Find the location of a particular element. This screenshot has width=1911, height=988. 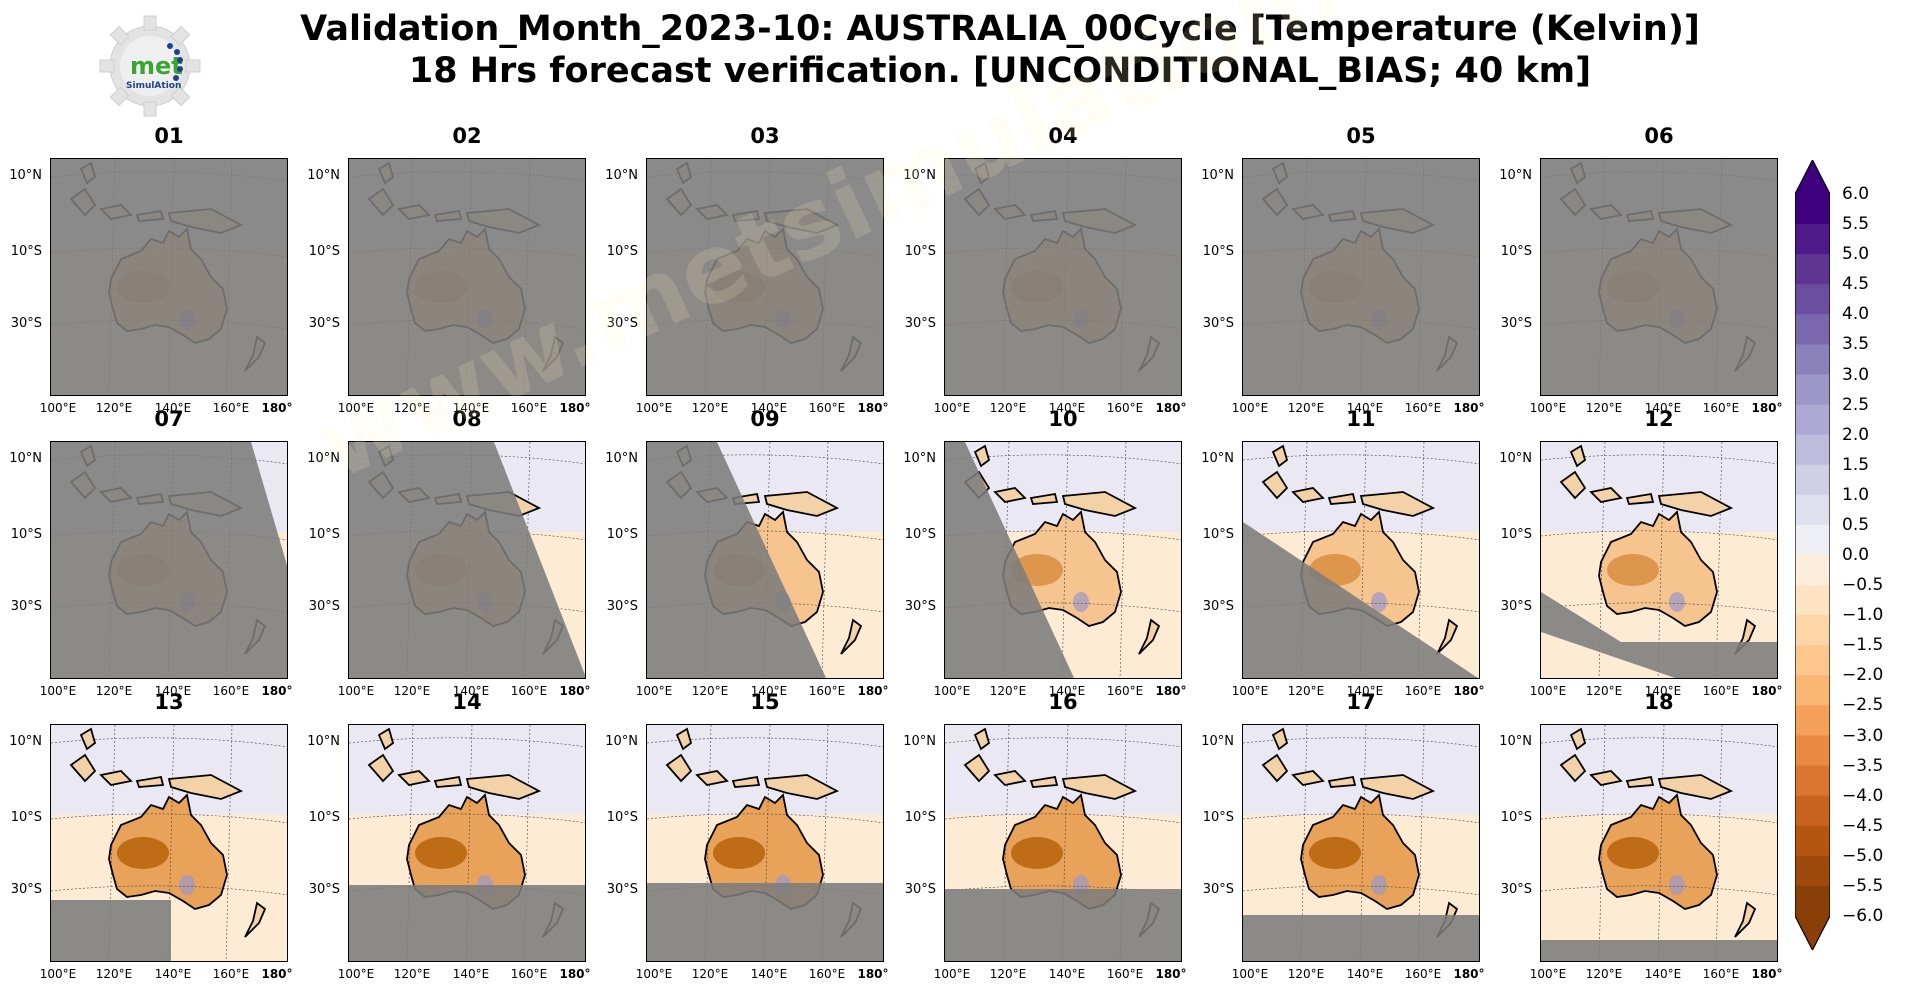

colorbar-tick-label: −1.0 is located at coordinates (1863, 615).